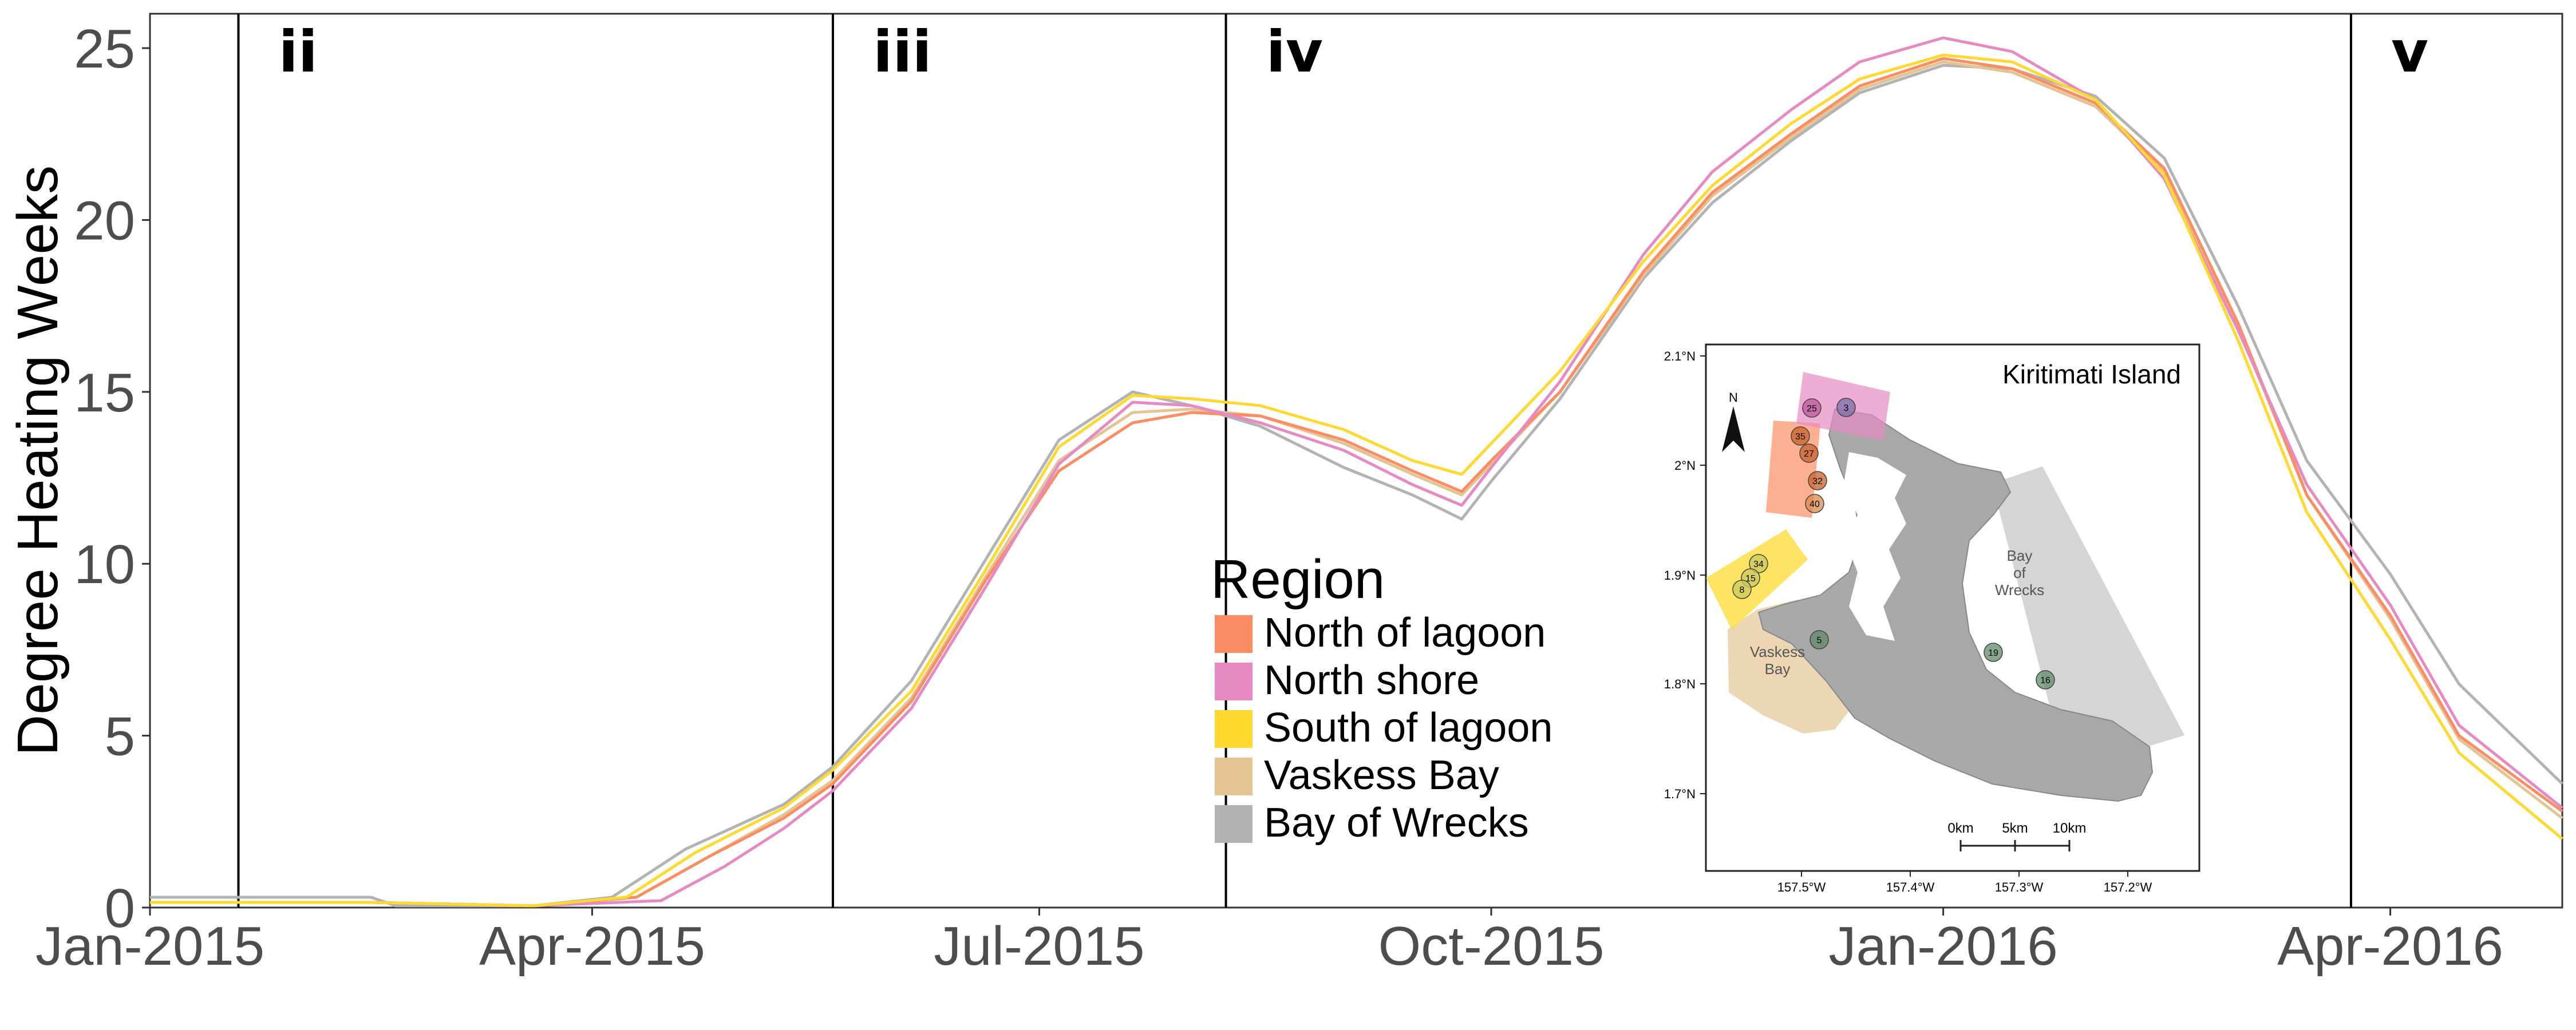 The width and height of the screenshot is (2576, 1030). What do you see at coordinates (1960, 828) in the screenshot?
I see `scale-label-0: 0km` at bounding box center [1960, 828].